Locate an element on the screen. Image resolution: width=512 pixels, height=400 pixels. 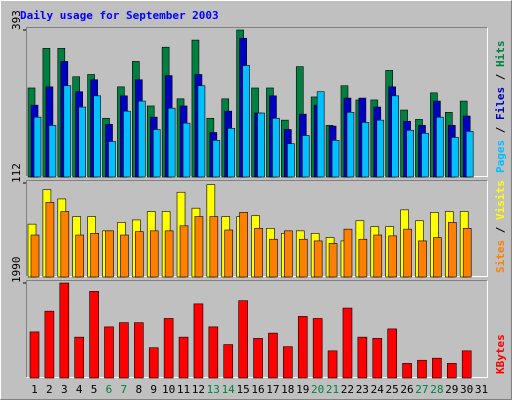
x-tick-label: 4 is located at coordinates (79, 389).